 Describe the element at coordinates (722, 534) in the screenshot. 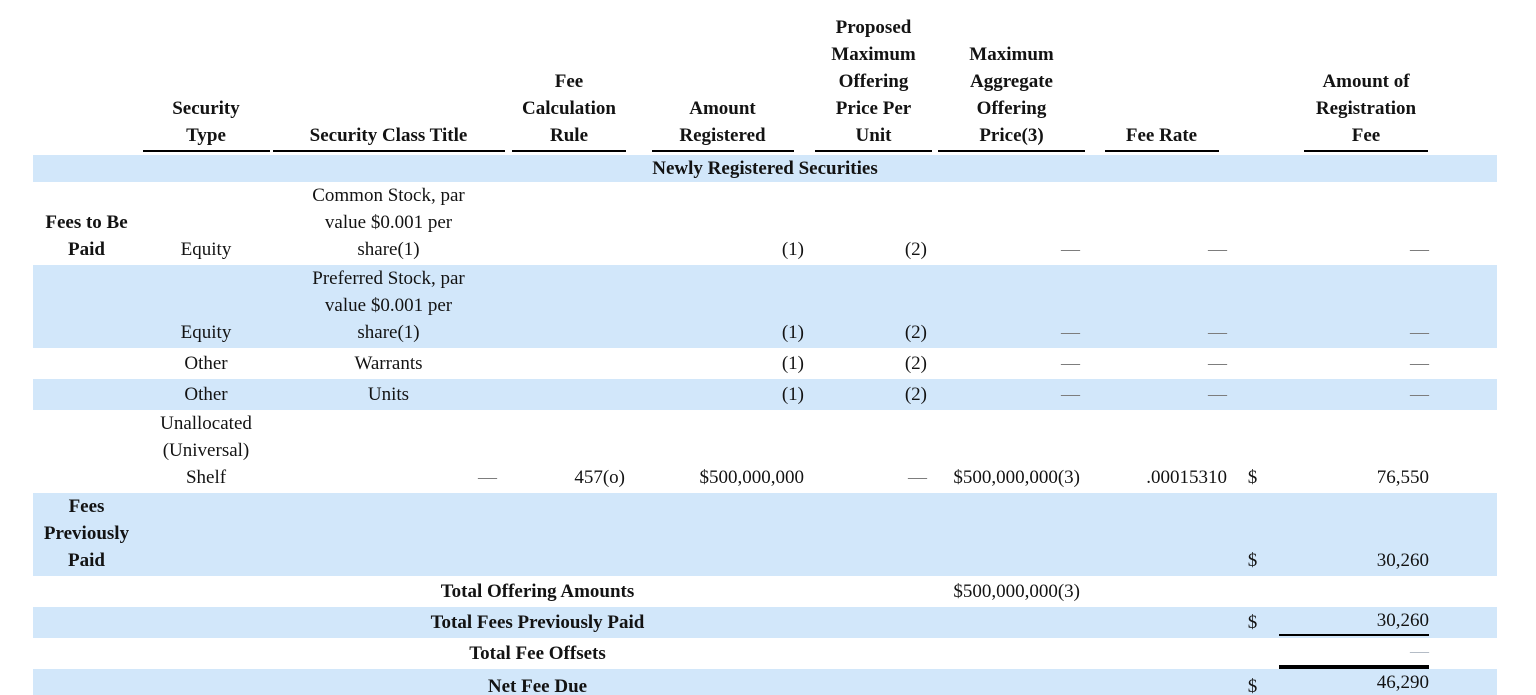

I see `cell-amount-registered` at that location.